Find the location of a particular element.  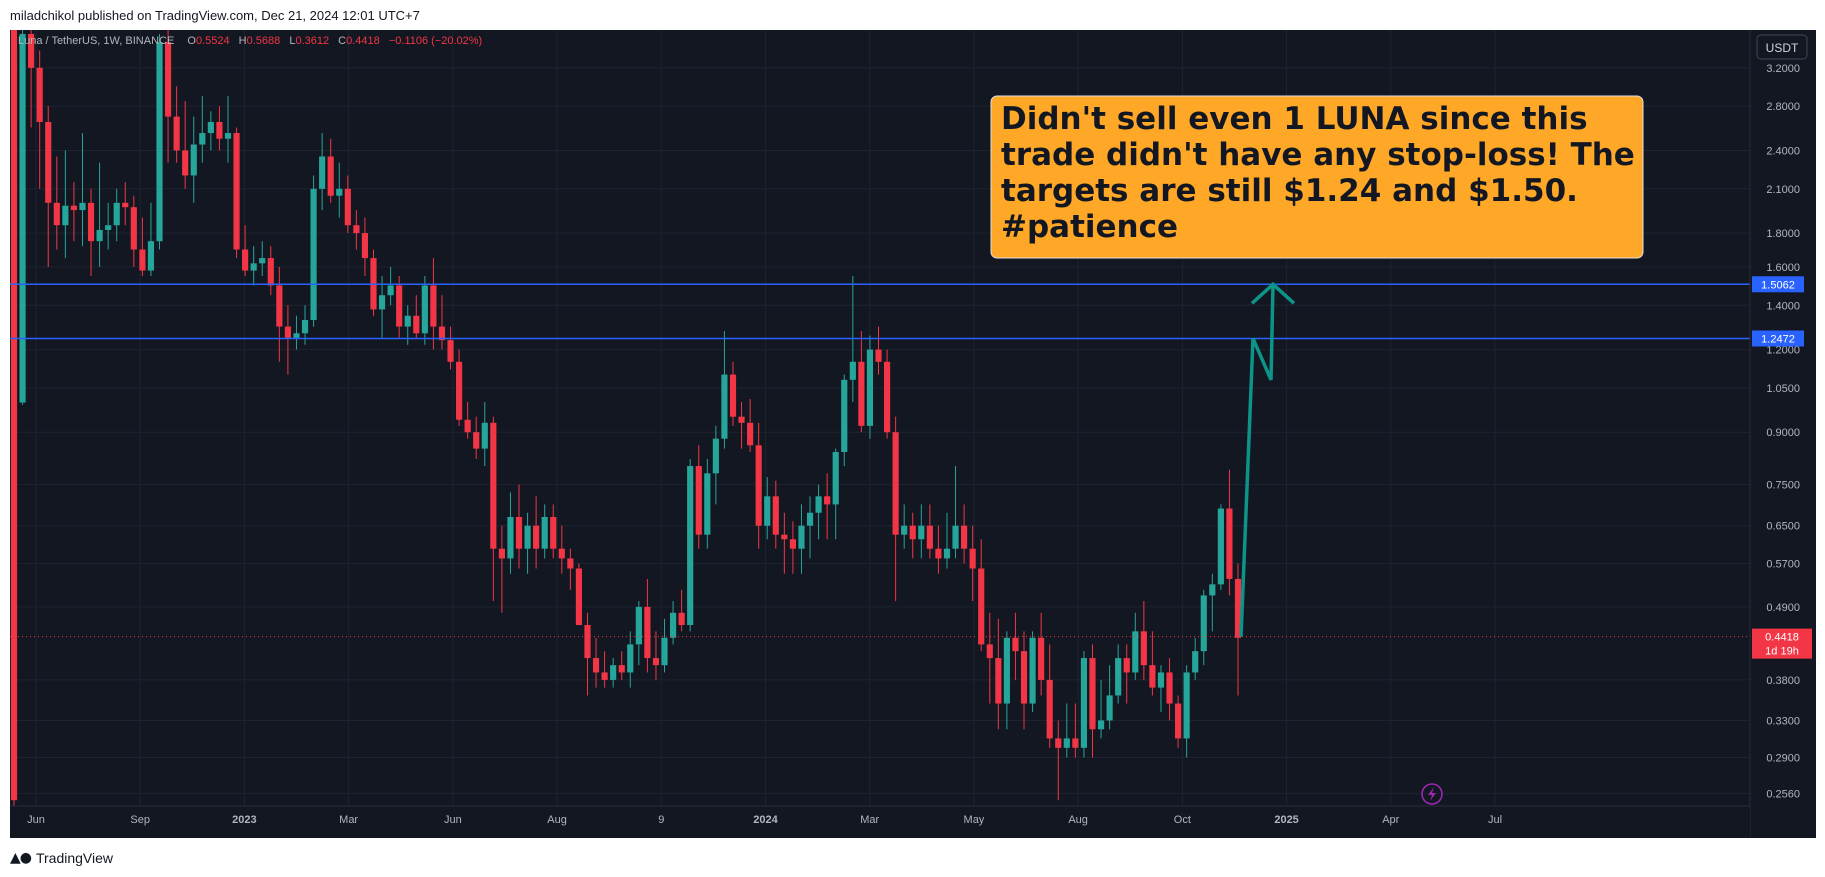

low-value: 0.3612 is located at coordinates (312, 41).